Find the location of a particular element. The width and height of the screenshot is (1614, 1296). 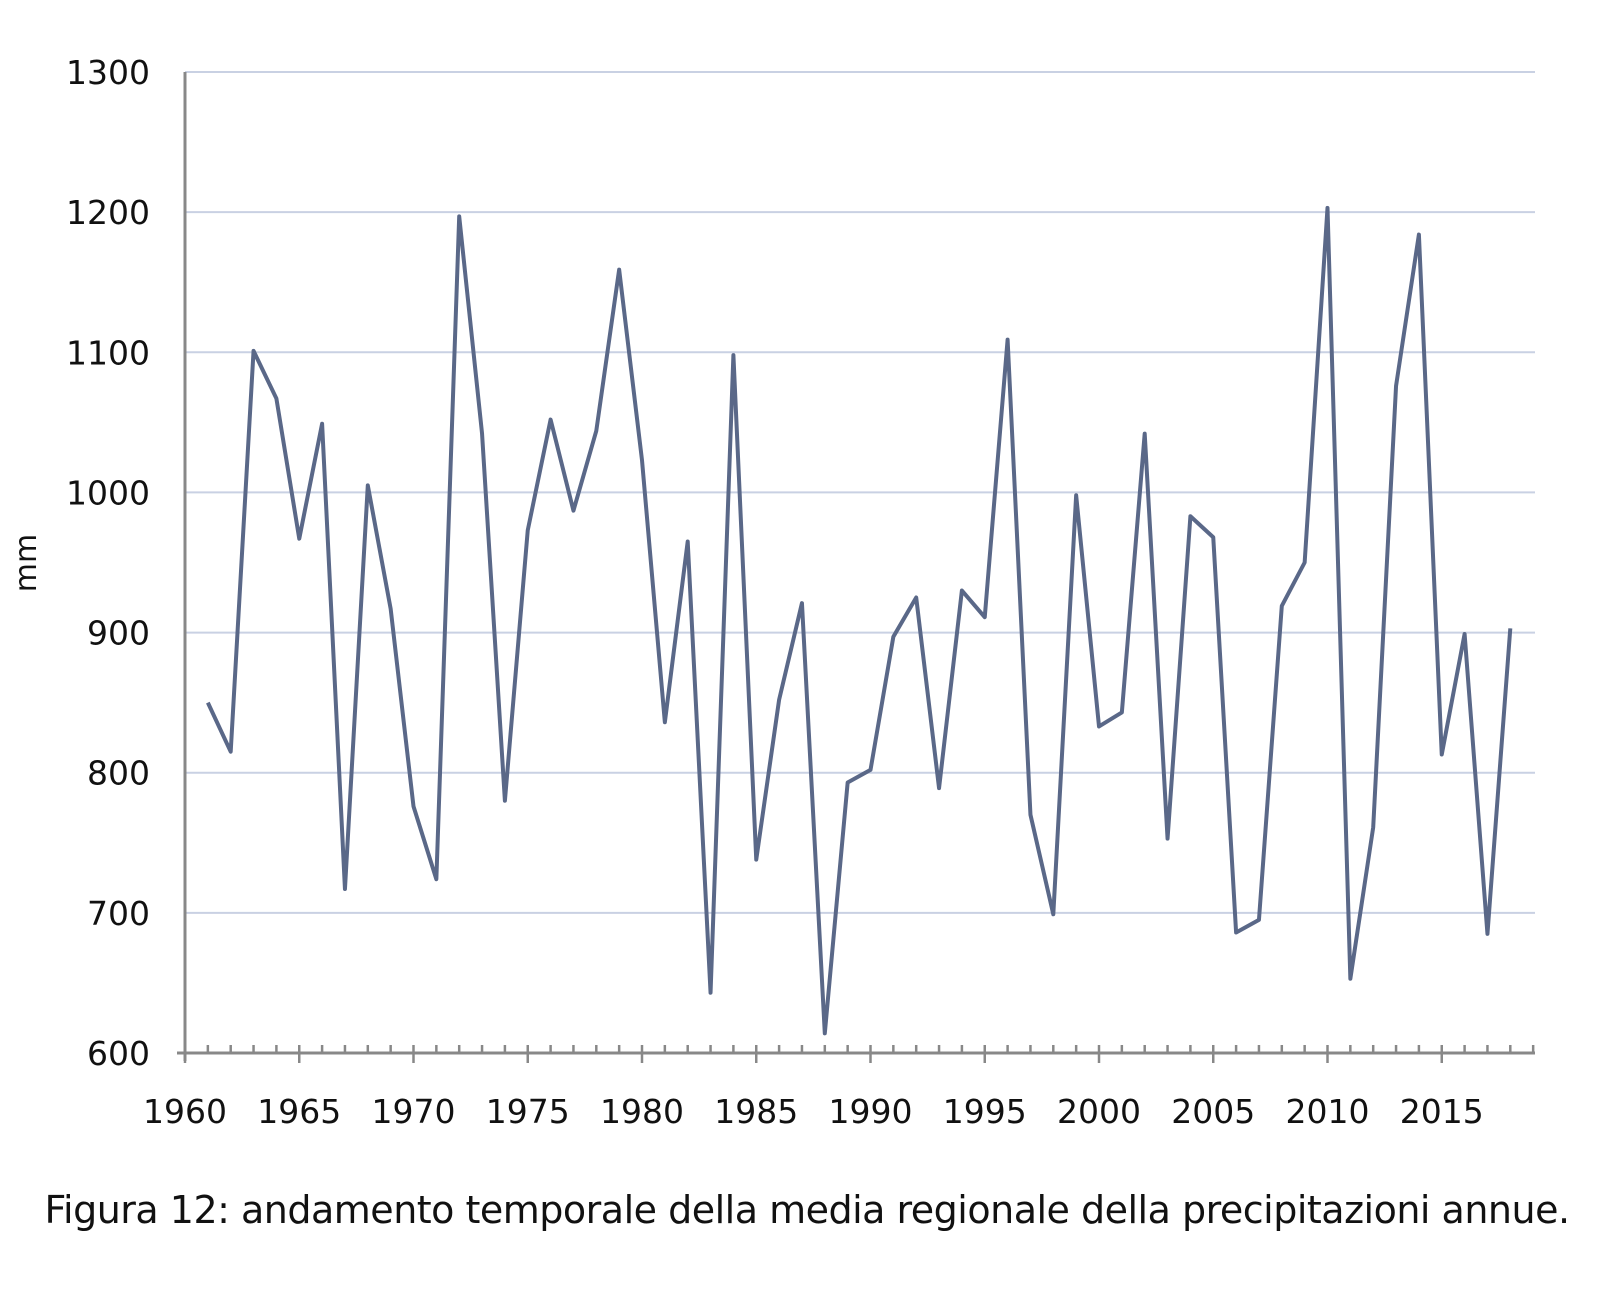

x-tick-label: 1990 is located at coordinates (871, 1111).